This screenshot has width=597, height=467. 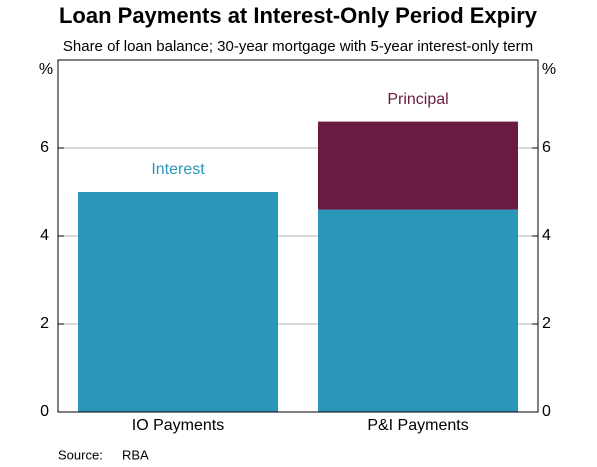 What do you see at coordinates (46, 69) in the screenshot?
I see `y-unit: %` at bounding box center [46, 69].